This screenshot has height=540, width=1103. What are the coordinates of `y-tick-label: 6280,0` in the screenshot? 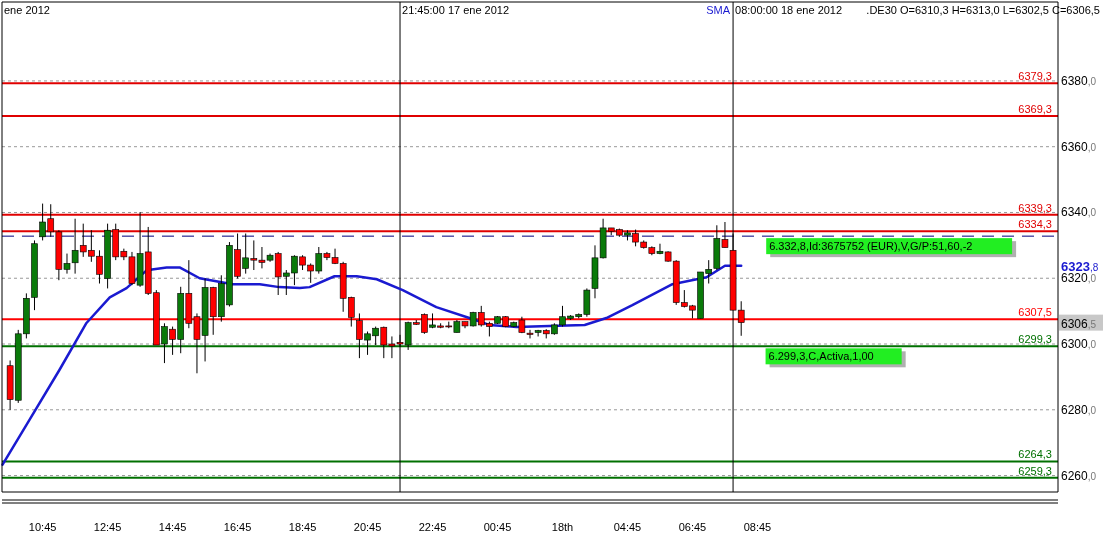 It's located at (1079, 409).